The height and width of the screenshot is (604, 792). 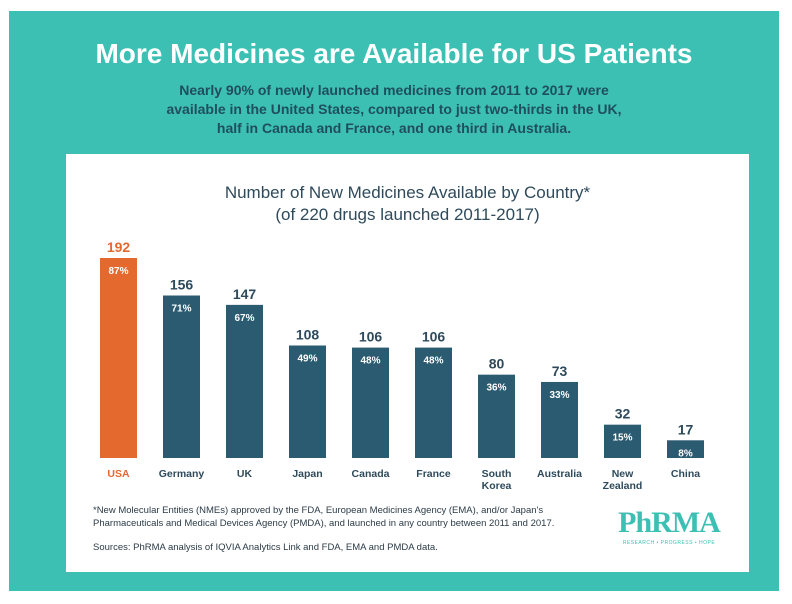 What do you see at coordinates (118, 271) in the screenshot?
I see `bar-percent-label: 87%` at bounding box center [118, 271].